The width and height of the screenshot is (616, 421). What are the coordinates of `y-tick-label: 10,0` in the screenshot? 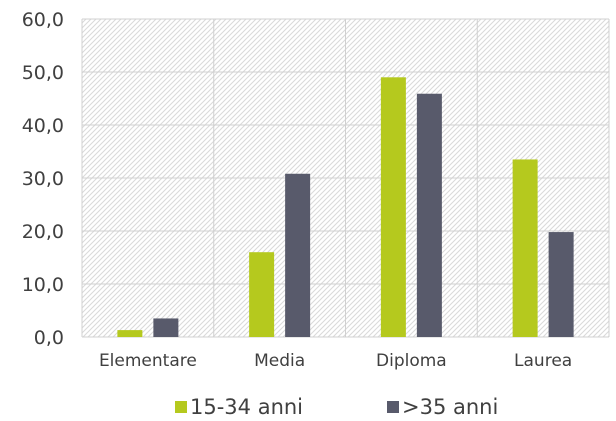 It's located at (43, 285).